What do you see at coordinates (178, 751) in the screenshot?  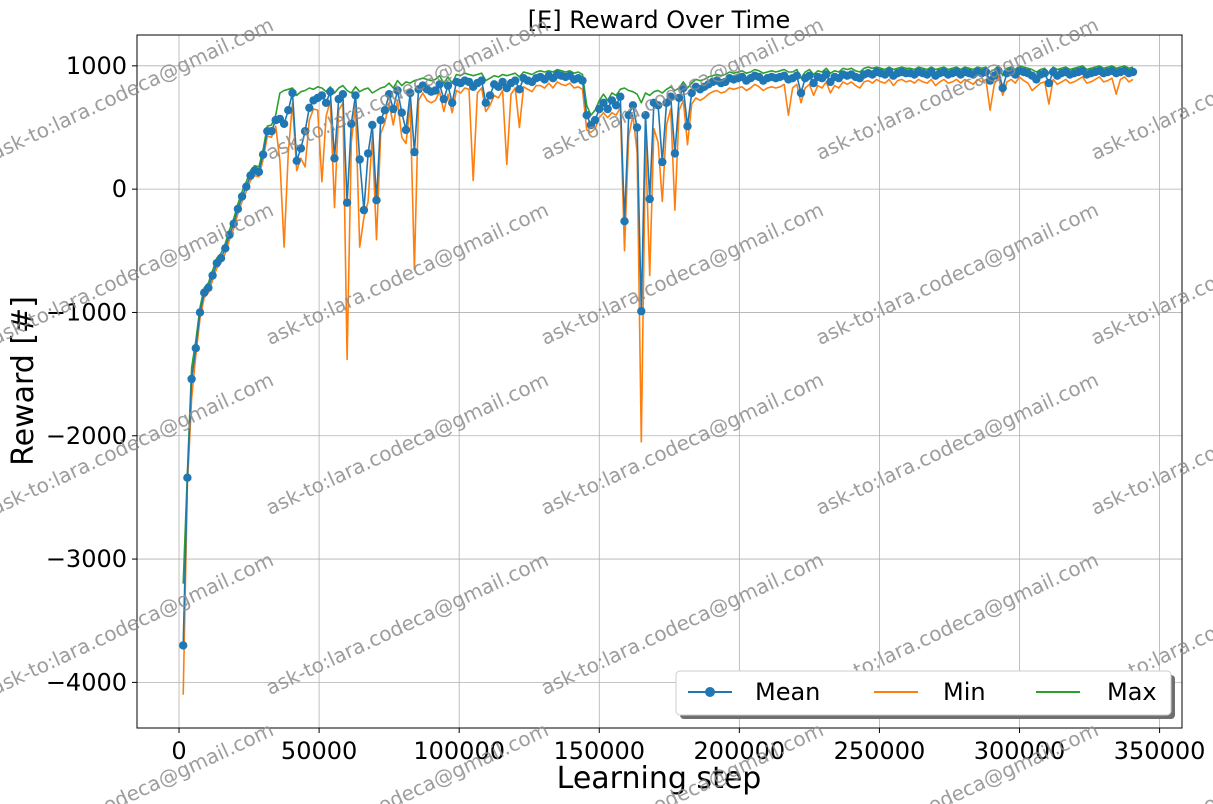 I see `x-tick-label: 0` at bounding box center [178, 751].